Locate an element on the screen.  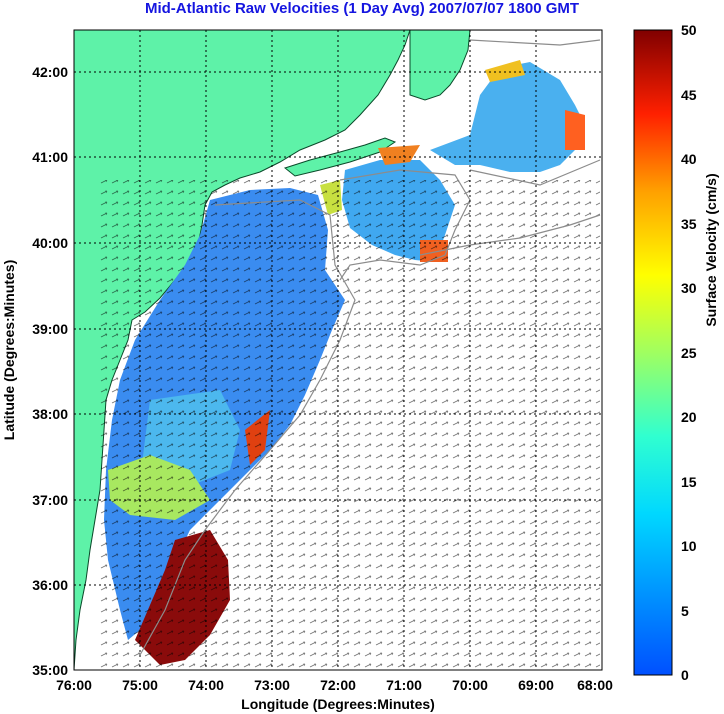
colorbar-tick-label: 25 is located at coordinates (689, 353).